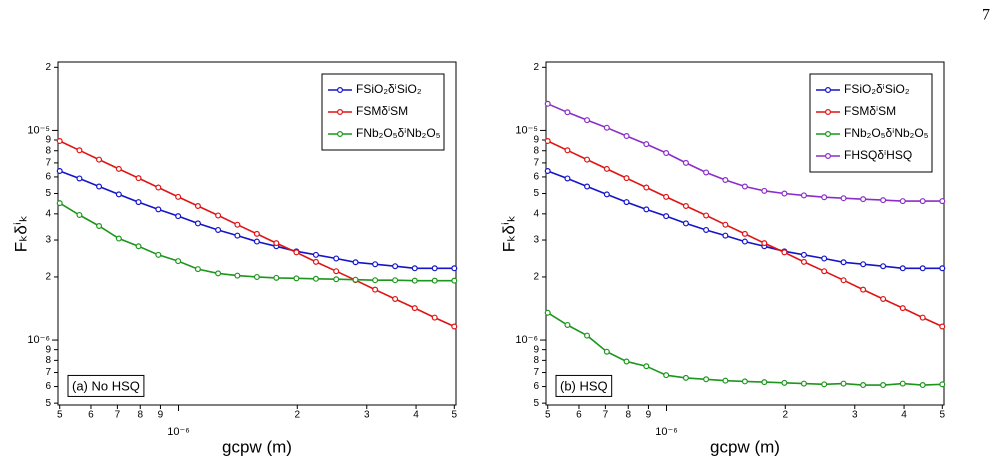  I want to click on legend-label: FHSQδⁱHSQ, so click(878, 155).